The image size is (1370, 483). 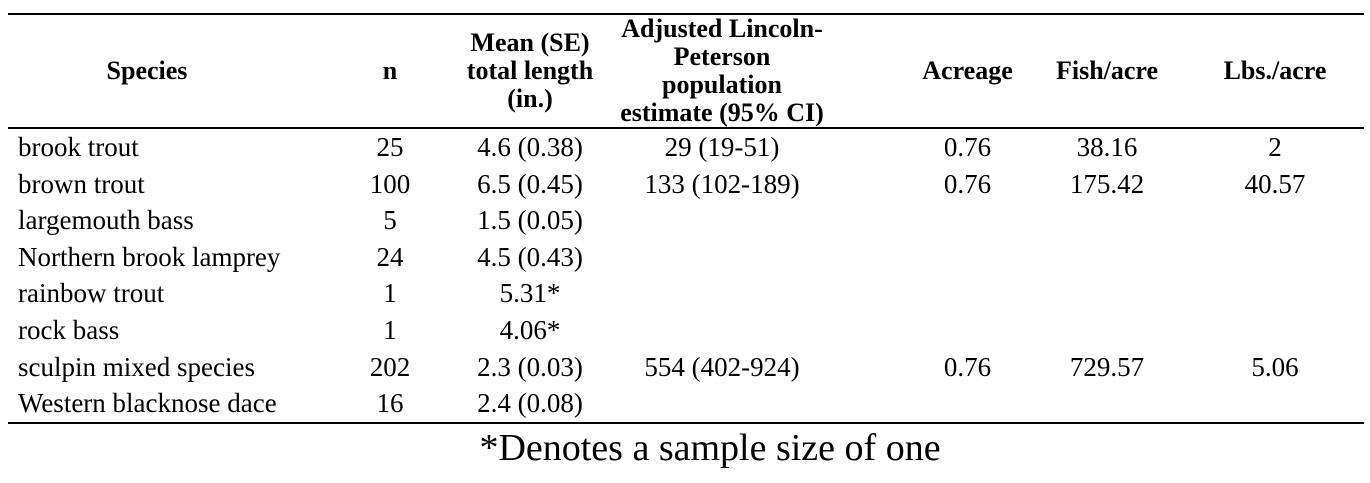 I want to click on column-header-n: n, so click(x=390, y=71).